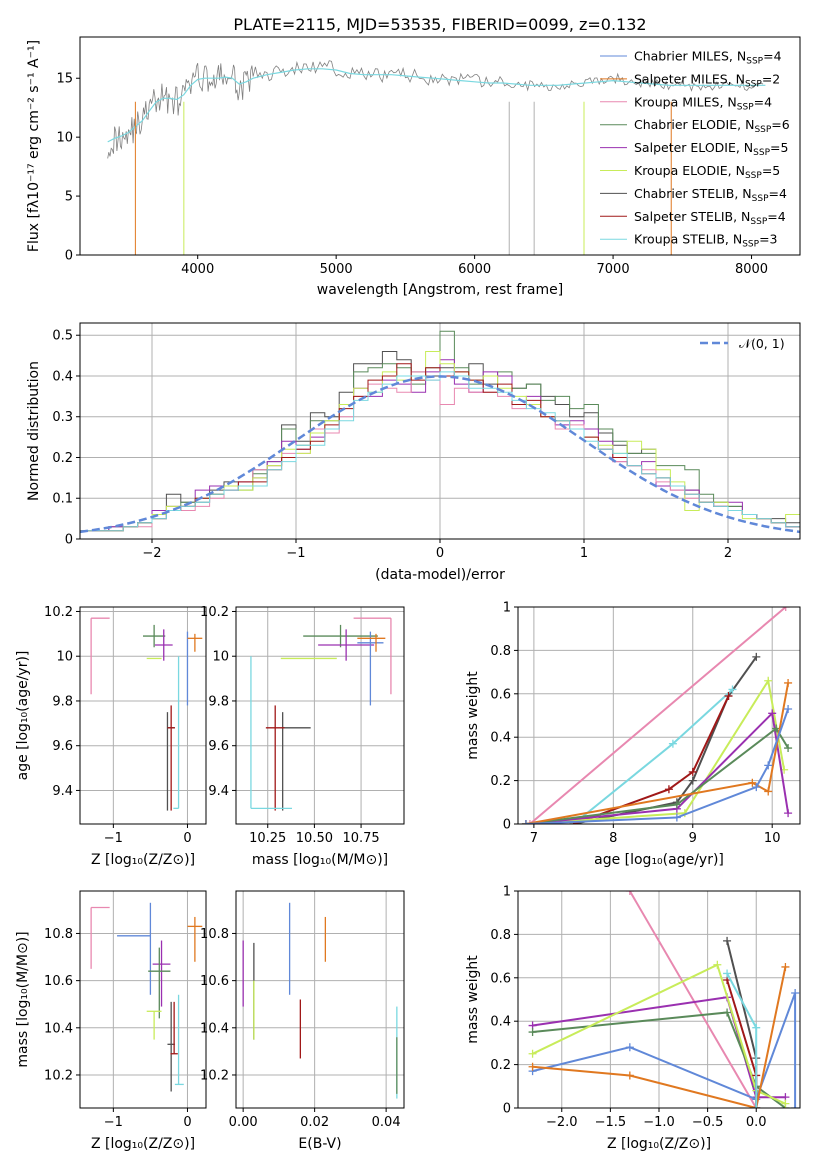 The height and width of the screenshot is (1170, 819). I want to click on legend-entry-label: Kroupa MILES, N, so click(685, 101).